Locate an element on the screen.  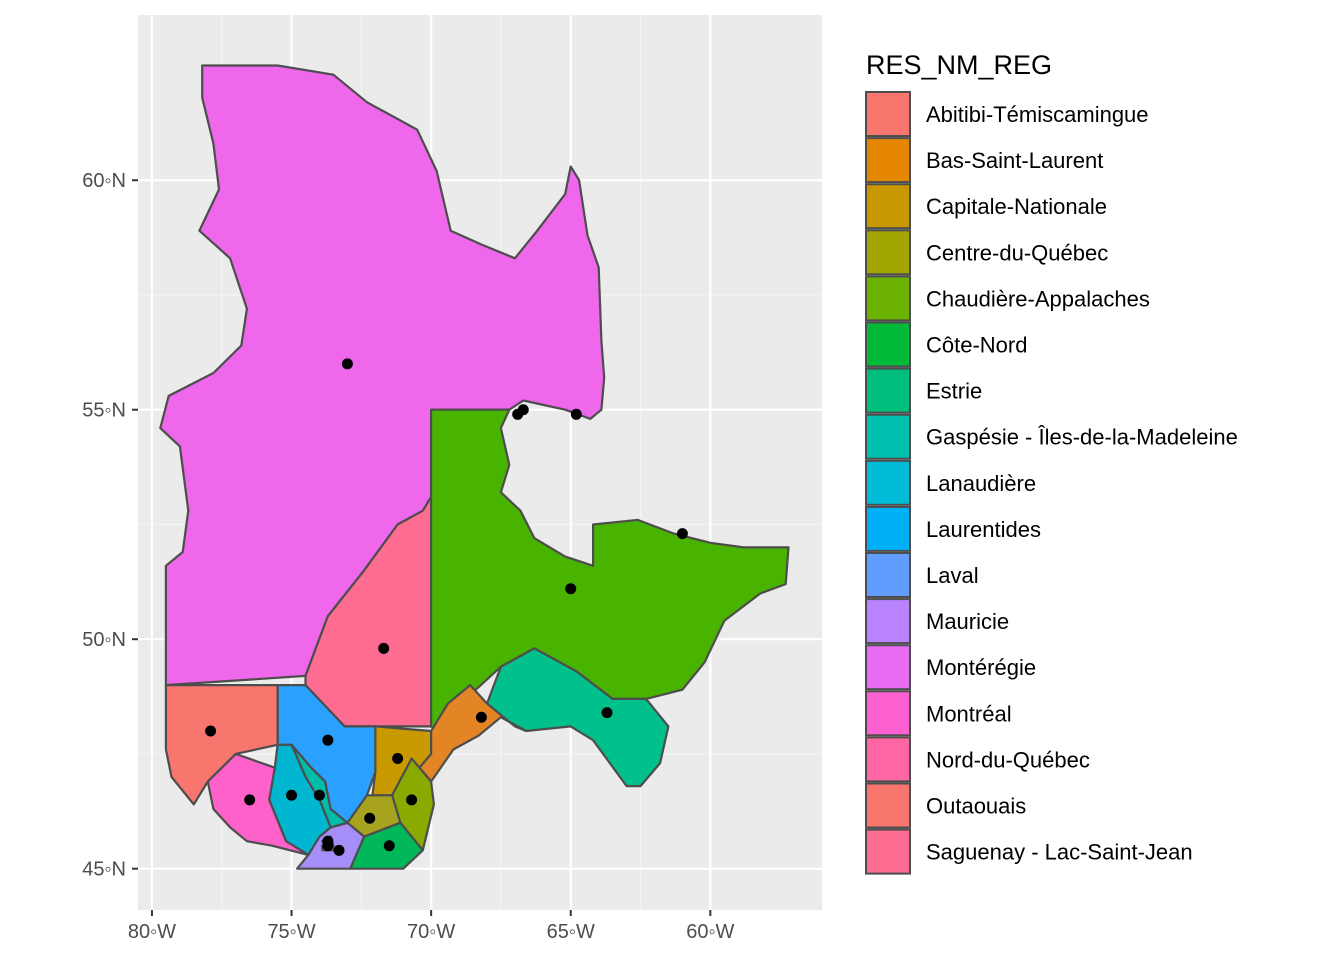
legend-label-centre-du-quebec: Centre-du-Québec is located at coordinates (1017, 252).